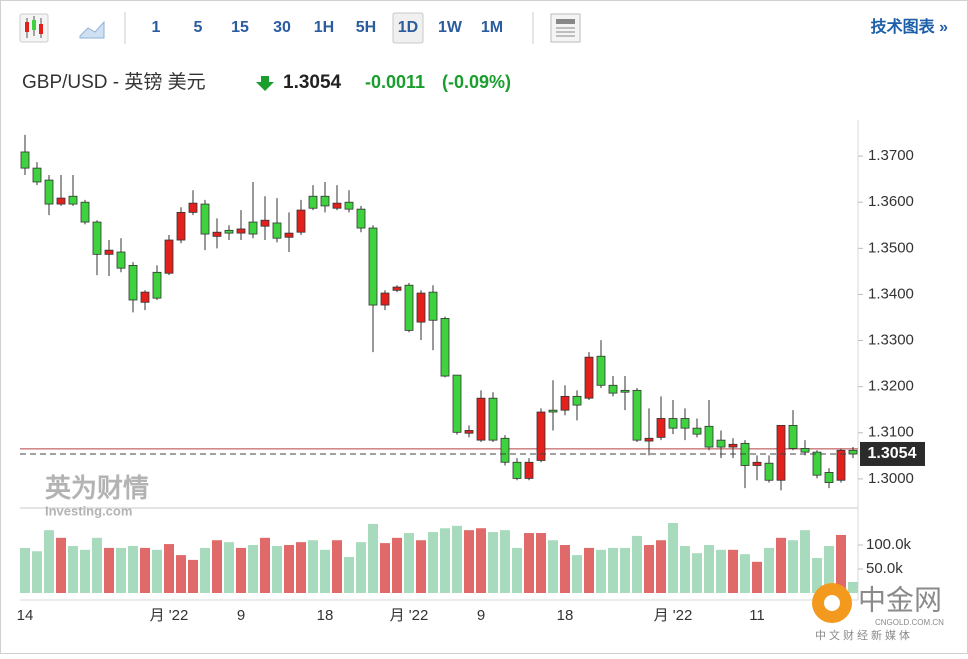 This screenshot has height=659, width=968. What do you see at coordinates (240, 27) in the screenshot?
I see `interval-button: 15` at bounding box center [240, 27].